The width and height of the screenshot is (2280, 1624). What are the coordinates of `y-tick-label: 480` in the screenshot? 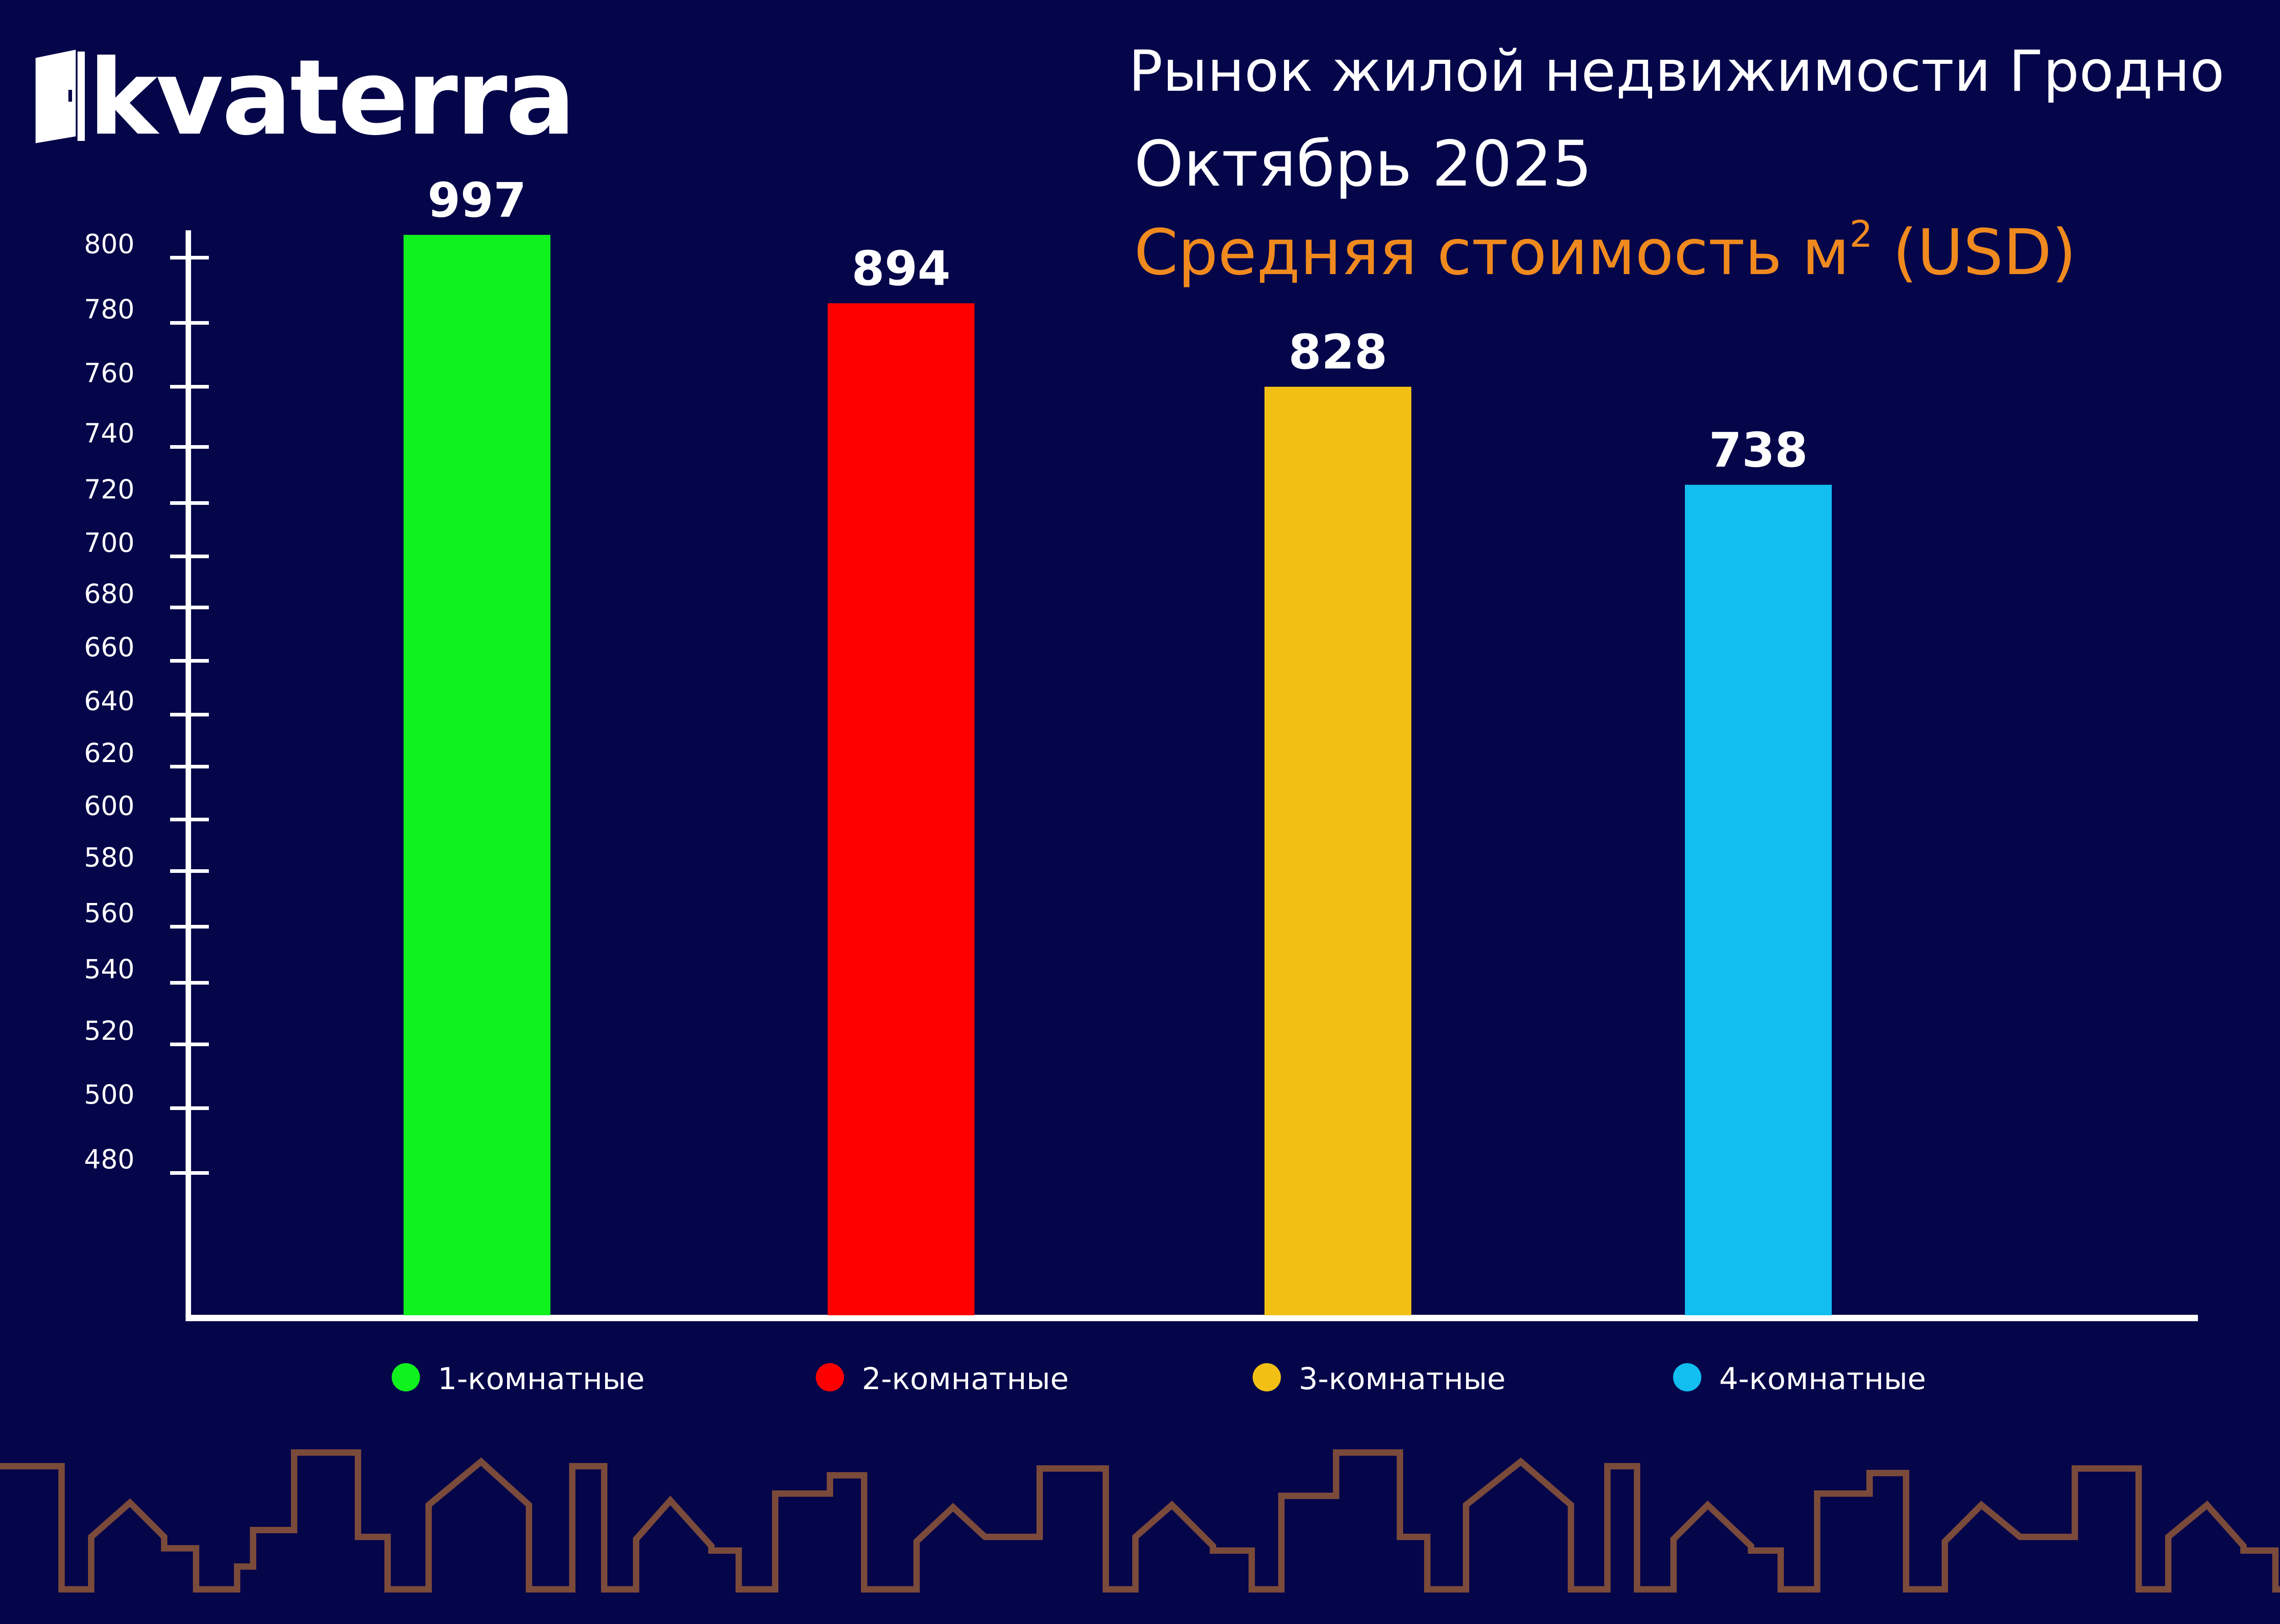 It's located at (110, 1159).